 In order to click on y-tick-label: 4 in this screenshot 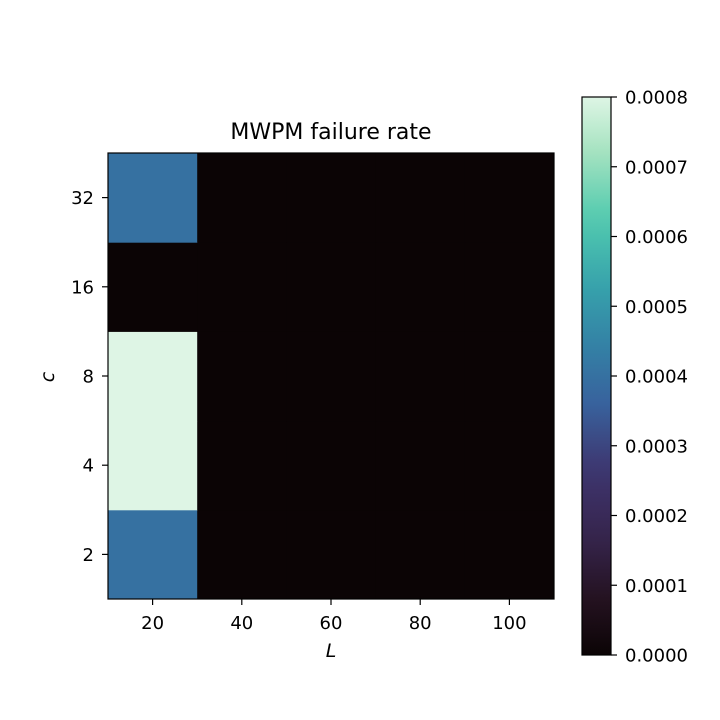, I will do `click(88, 466)`.